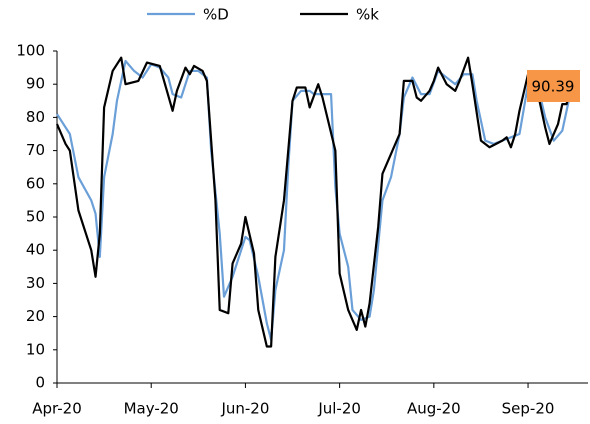 The height and width of the screenshot is (424, 590). Describe the element at coordinates (35, 150) in the screenshot. I see `y-tick-label: 70` at that location.